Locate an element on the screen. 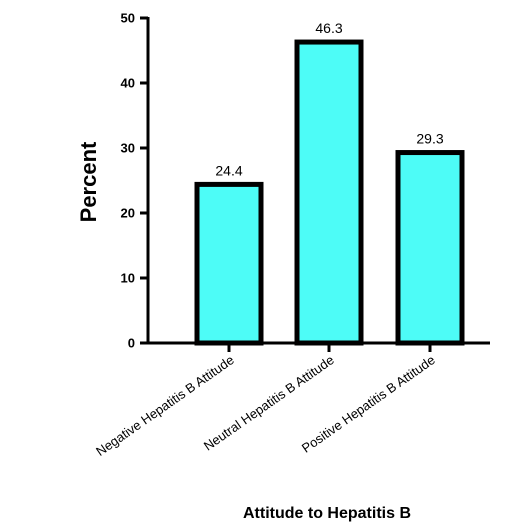 The image size is (509, 527). data-labels: 24.4 46.3 29.3 is located at coordinates (329, 99).